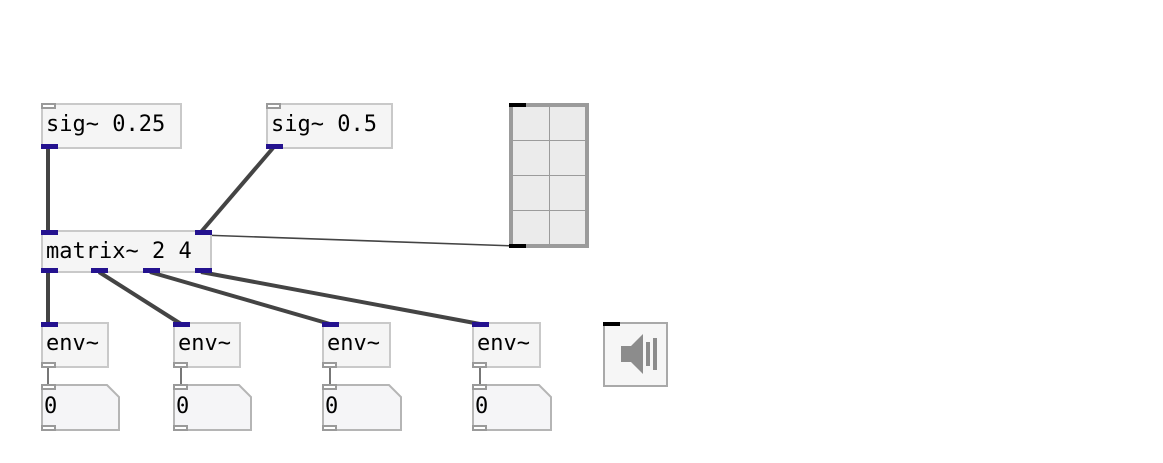  I want to click on number-box-2-outlet, so click(180, 428).